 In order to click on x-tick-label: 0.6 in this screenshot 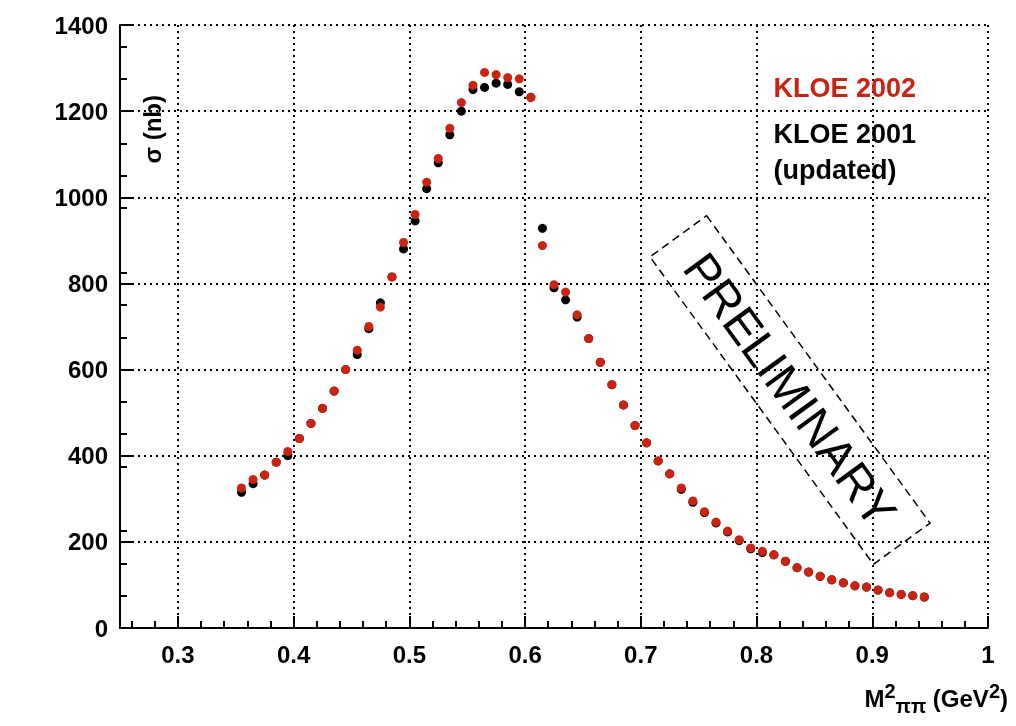, I will do `click(525, 654)`.